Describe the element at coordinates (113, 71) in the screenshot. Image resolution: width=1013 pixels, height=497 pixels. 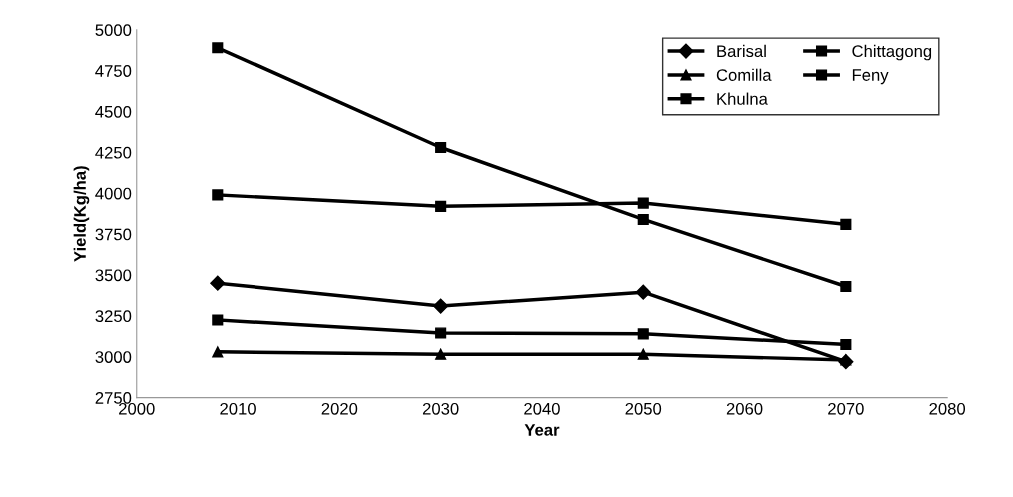
I see `y-tick-label: 4750` at that location.